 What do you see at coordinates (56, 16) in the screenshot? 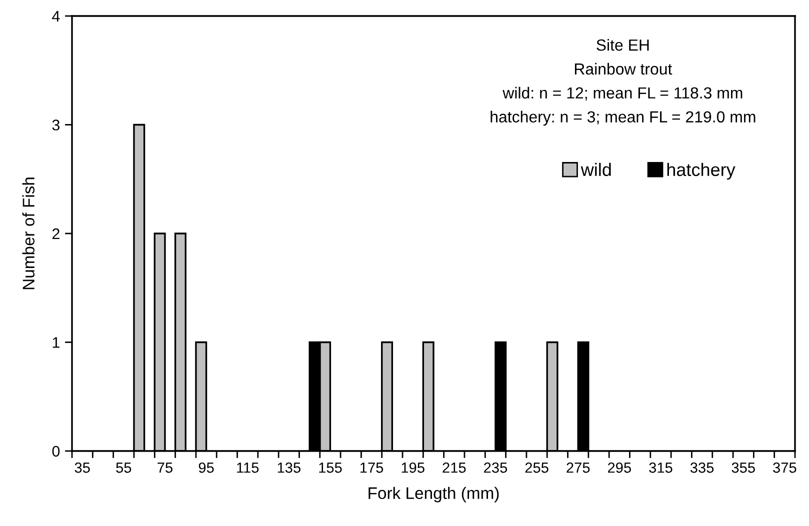
I see `y-tick-label: 4` at bounding box center [56, 16].